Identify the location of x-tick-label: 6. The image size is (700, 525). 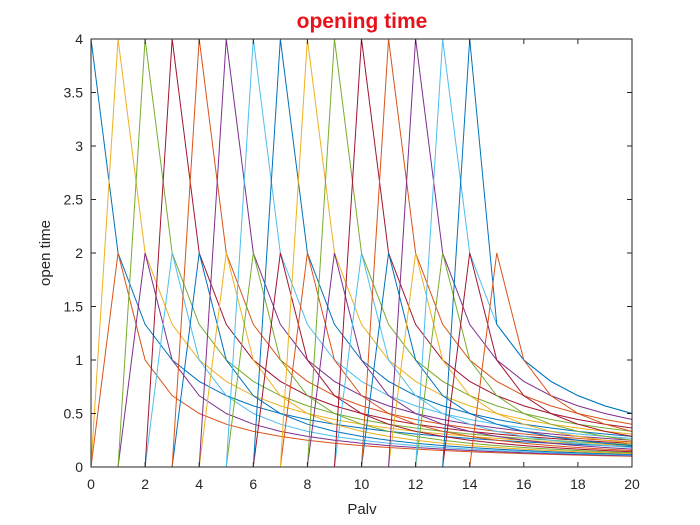
(253, 484).